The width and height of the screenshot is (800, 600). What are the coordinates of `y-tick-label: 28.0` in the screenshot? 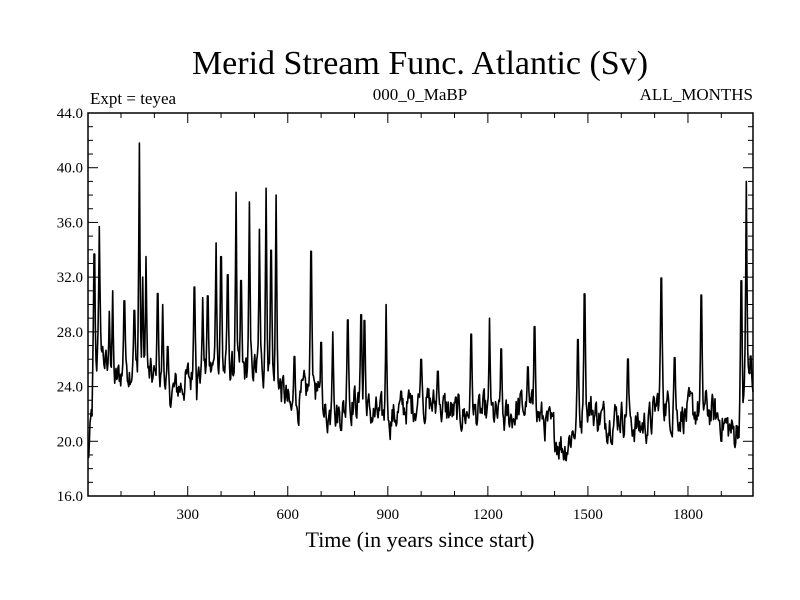 It's located at (70, 333).